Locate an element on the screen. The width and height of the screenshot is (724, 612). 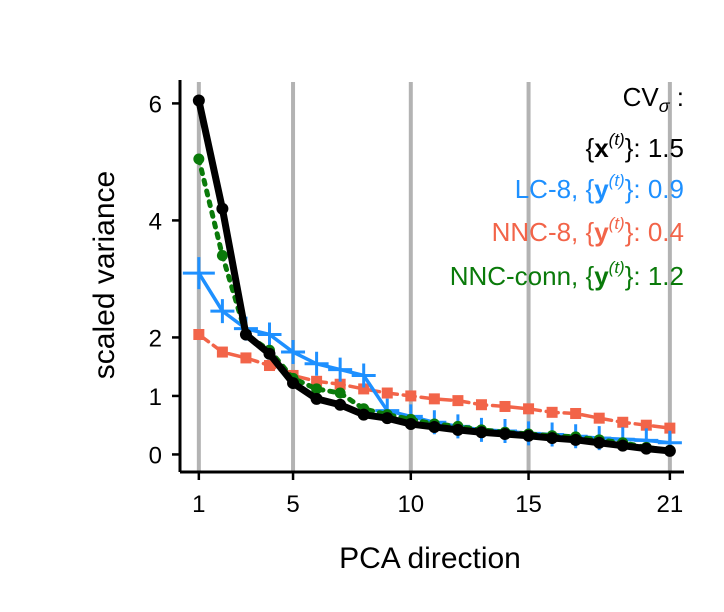
x-ticks: 1 5 10 15 21 is located at coordinates (437, 495).